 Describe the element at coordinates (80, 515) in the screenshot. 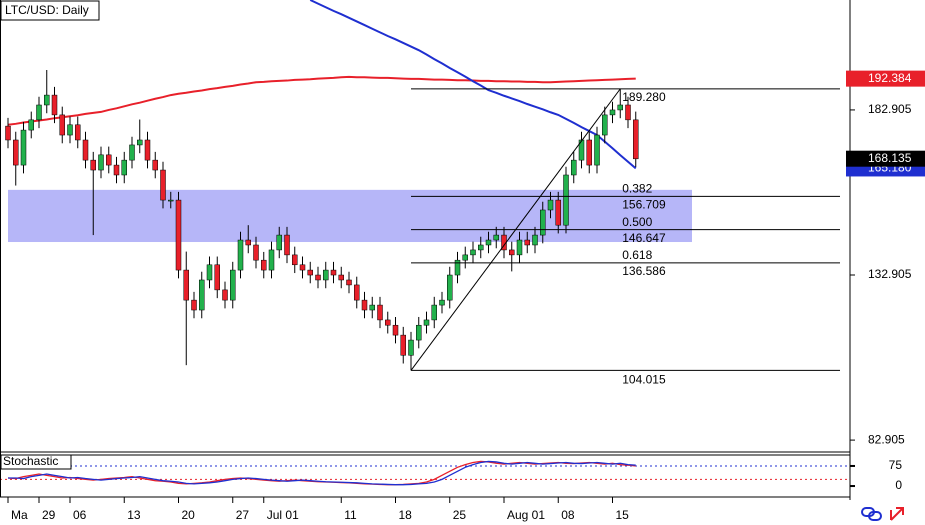

I see `x-tick-label: 06` at that location.